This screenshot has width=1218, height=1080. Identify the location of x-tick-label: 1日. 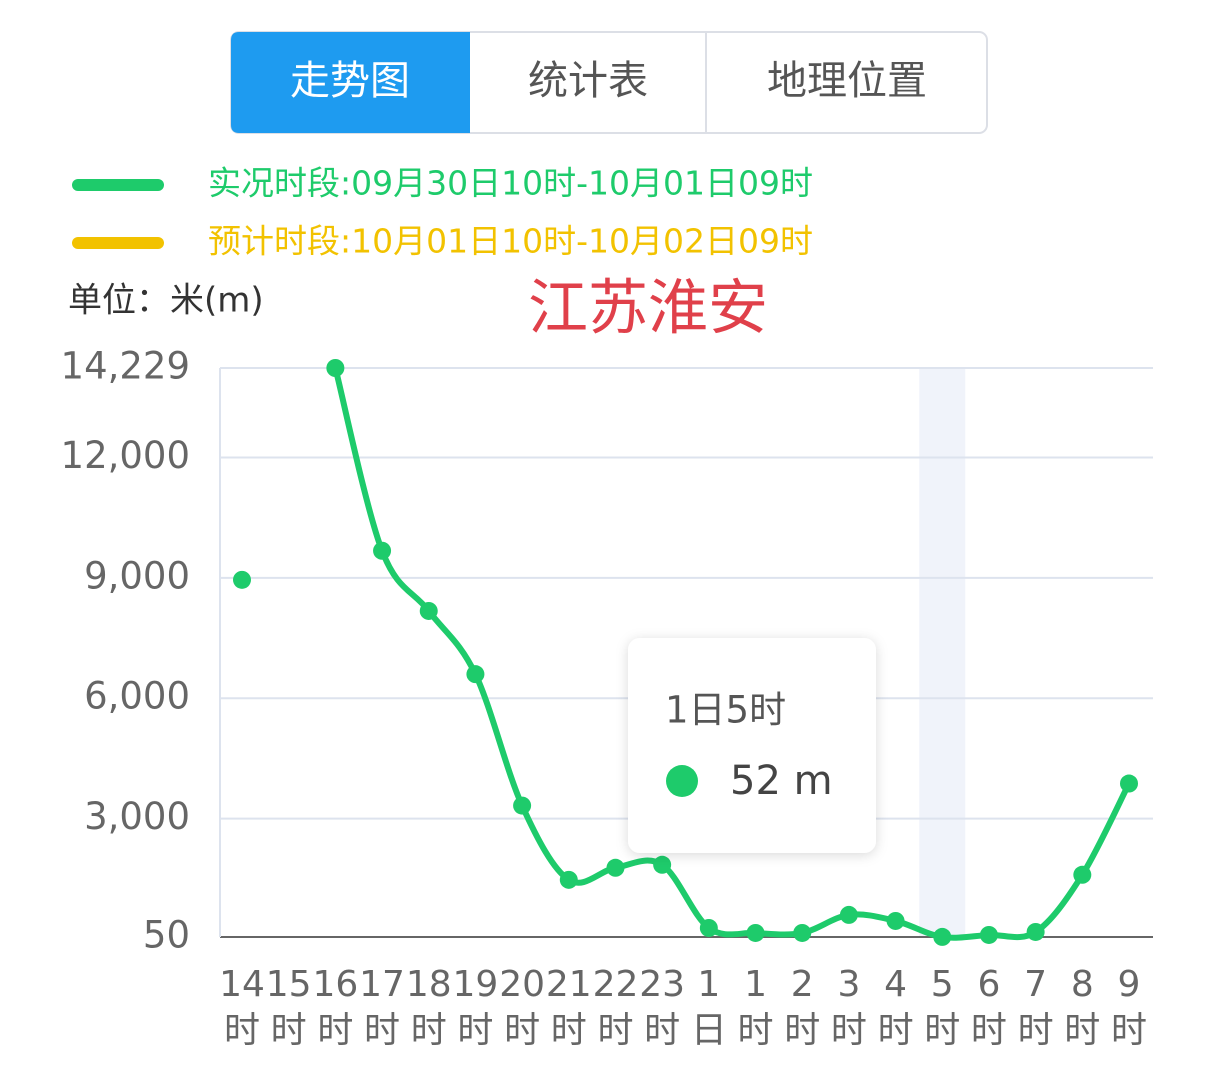
(708, 1007).